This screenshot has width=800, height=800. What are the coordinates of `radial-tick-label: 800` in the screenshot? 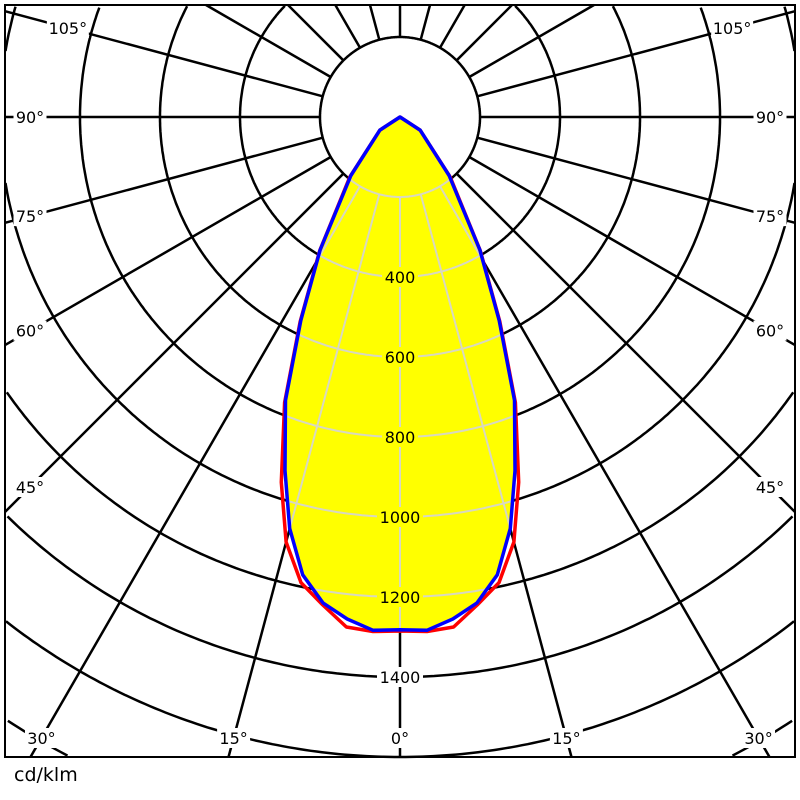 It's located at (400, 437).